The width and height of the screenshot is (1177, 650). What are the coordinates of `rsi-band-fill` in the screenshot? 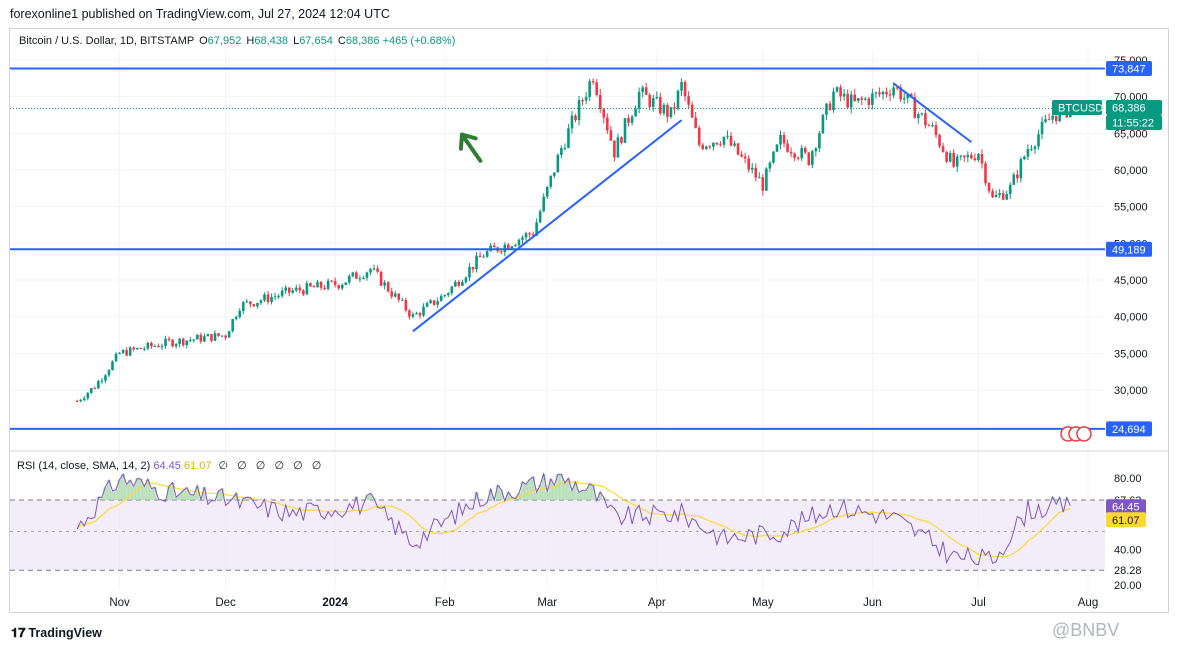 It's located at (557, 535).